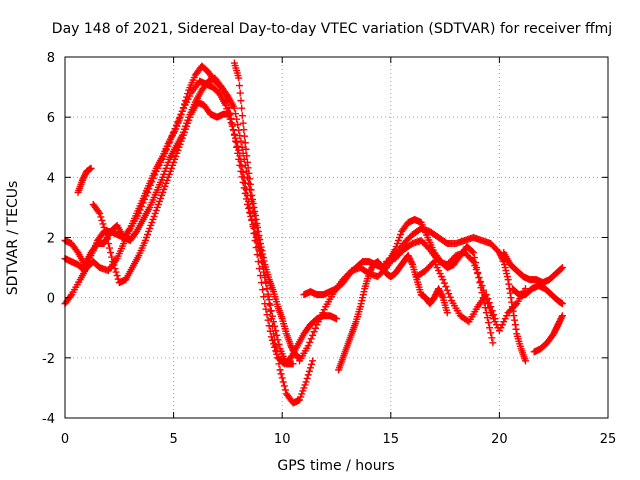 The width and height of the screenshot is (640, 480). Describe the element at coordinates (13, 238) in the screenshot. I see `y-axis-label: SDTVAR / TECUs` at that location.